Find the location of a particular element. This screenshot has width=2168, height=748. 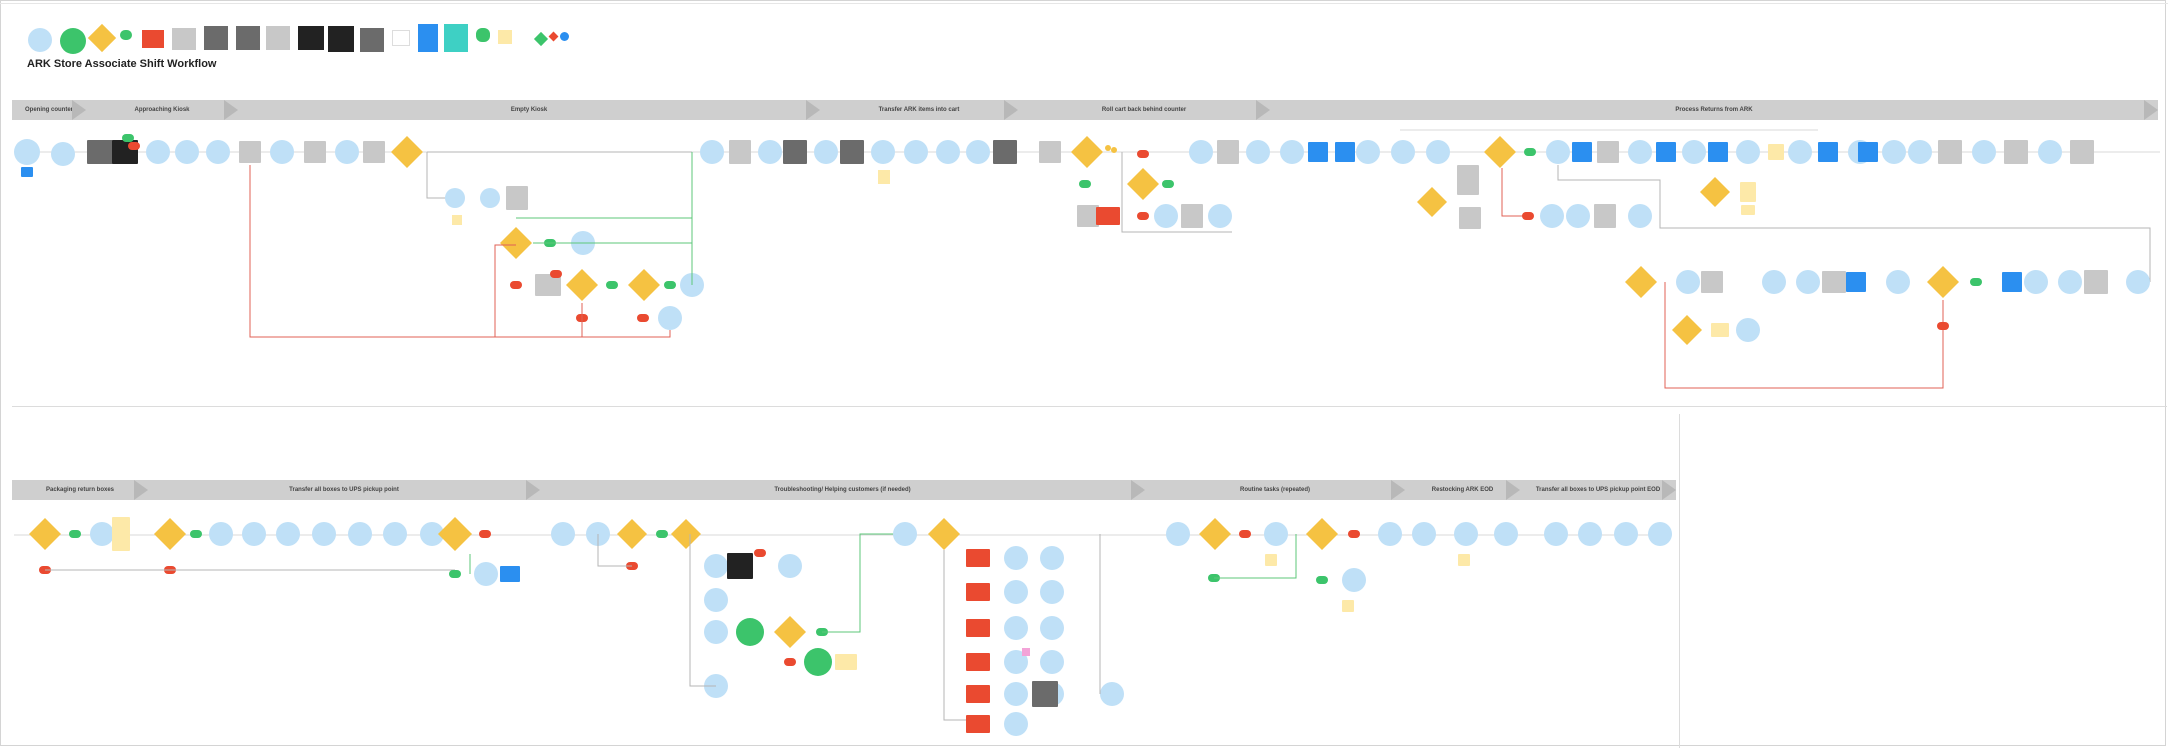

decision-dot is located at coordinates (1108, 148).